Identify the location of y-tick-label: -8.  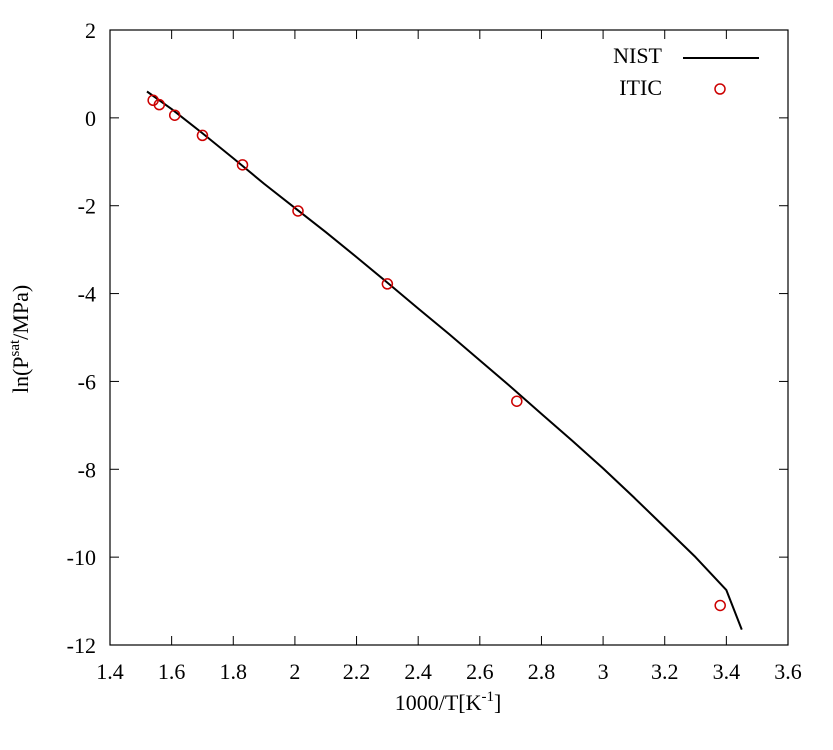
(87, 469).